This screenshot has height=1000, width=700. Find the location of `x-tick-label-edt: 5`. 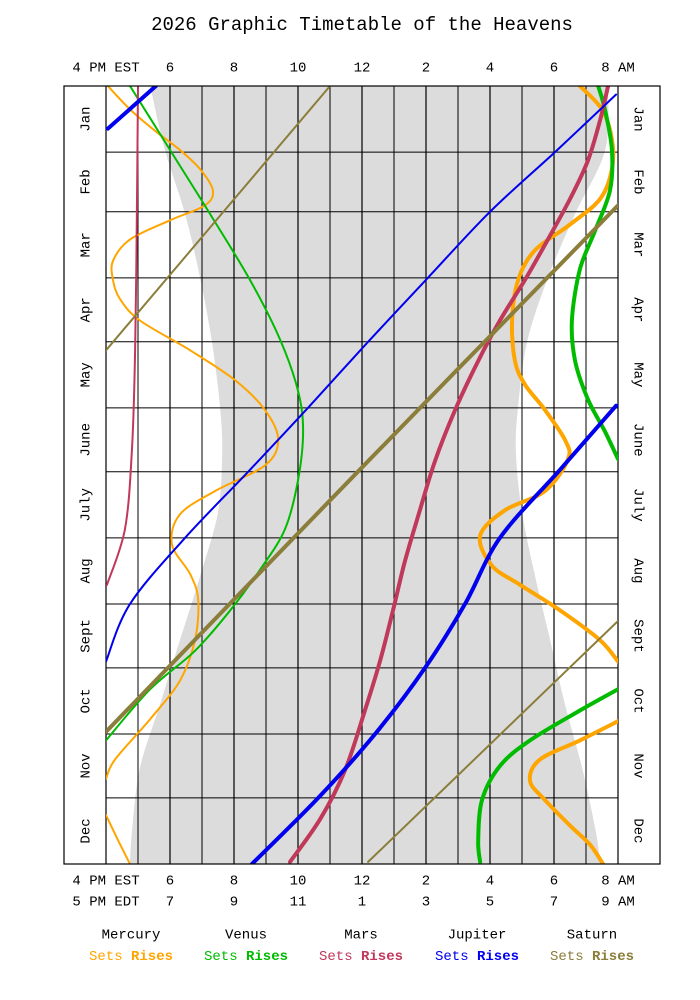

x-tick-label-edt: 5 is located at coordinates (490, 903).